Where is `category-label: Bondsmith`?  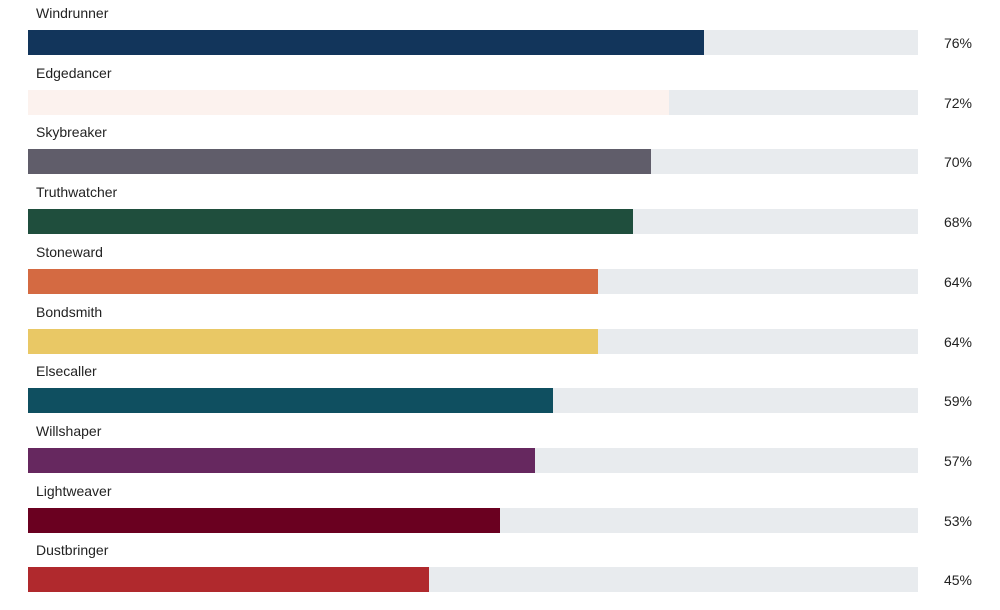 category-label: Bondsmith is located at coordinates (69, 311).